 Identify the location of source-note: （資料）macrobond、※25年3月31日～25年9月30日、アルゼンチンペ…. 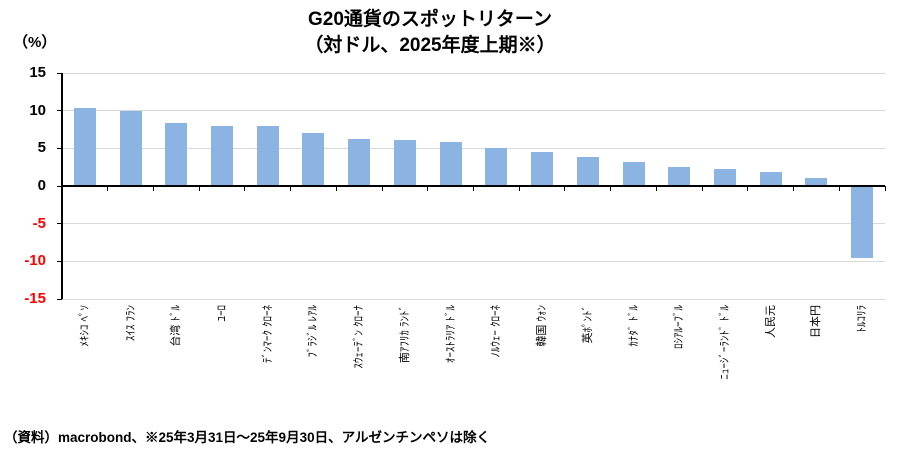
(247, 437).